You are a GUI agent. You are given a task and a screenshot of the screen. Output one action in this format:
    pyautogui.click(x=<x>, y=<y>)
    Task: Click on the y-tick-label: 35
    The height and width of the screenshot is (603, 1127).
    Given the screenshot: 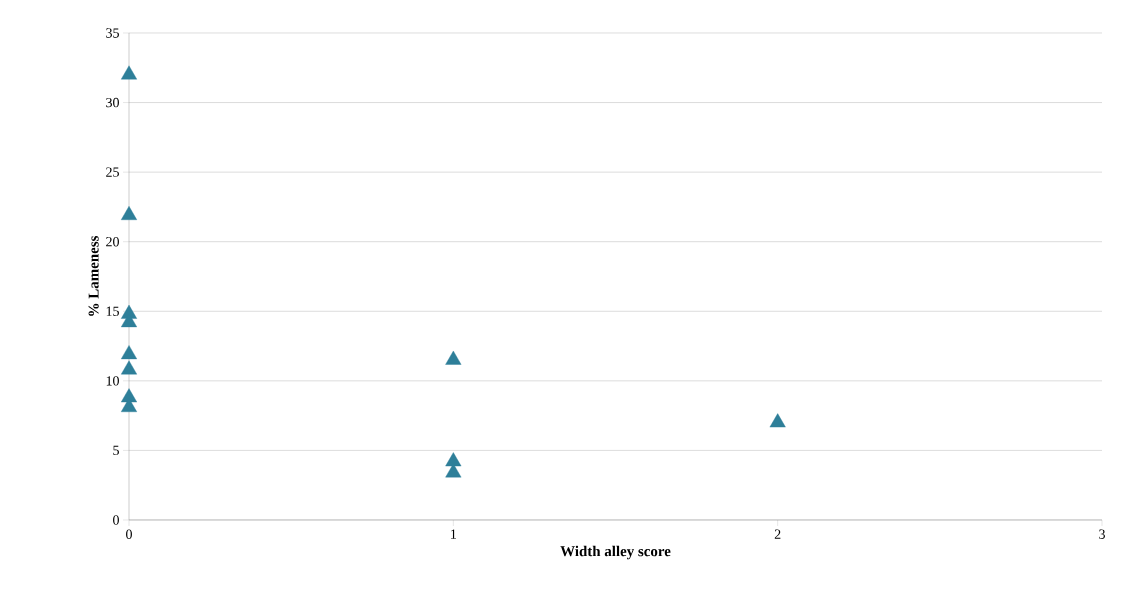 What is the action you would take?
    pyautogui.click(x=112, y=33)
    